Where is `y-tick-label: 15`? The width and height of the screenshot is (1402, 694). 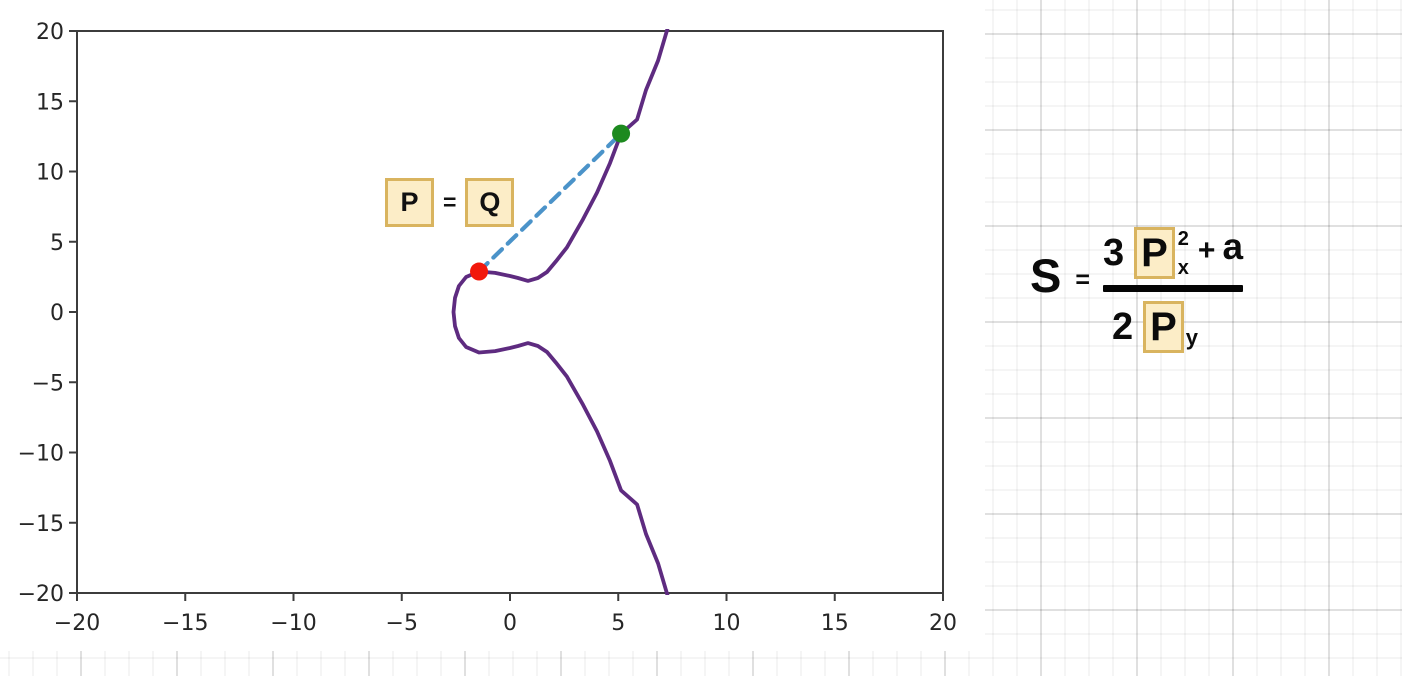
y-tick-label: 15 is located at coordinates (50, 102).